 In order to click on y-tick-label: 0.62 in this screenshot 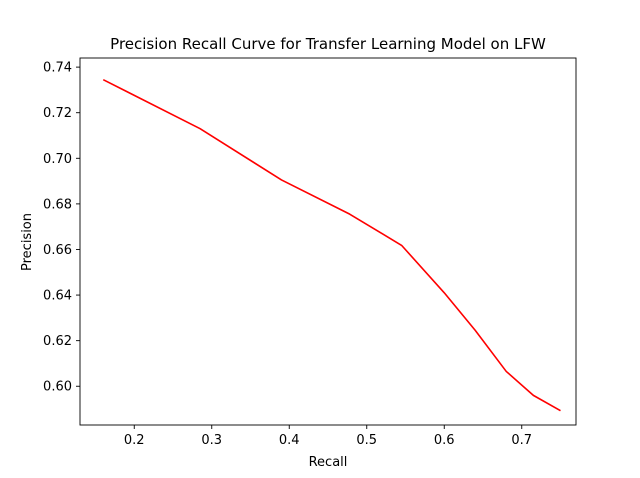, I will do `click(57, 341)`.